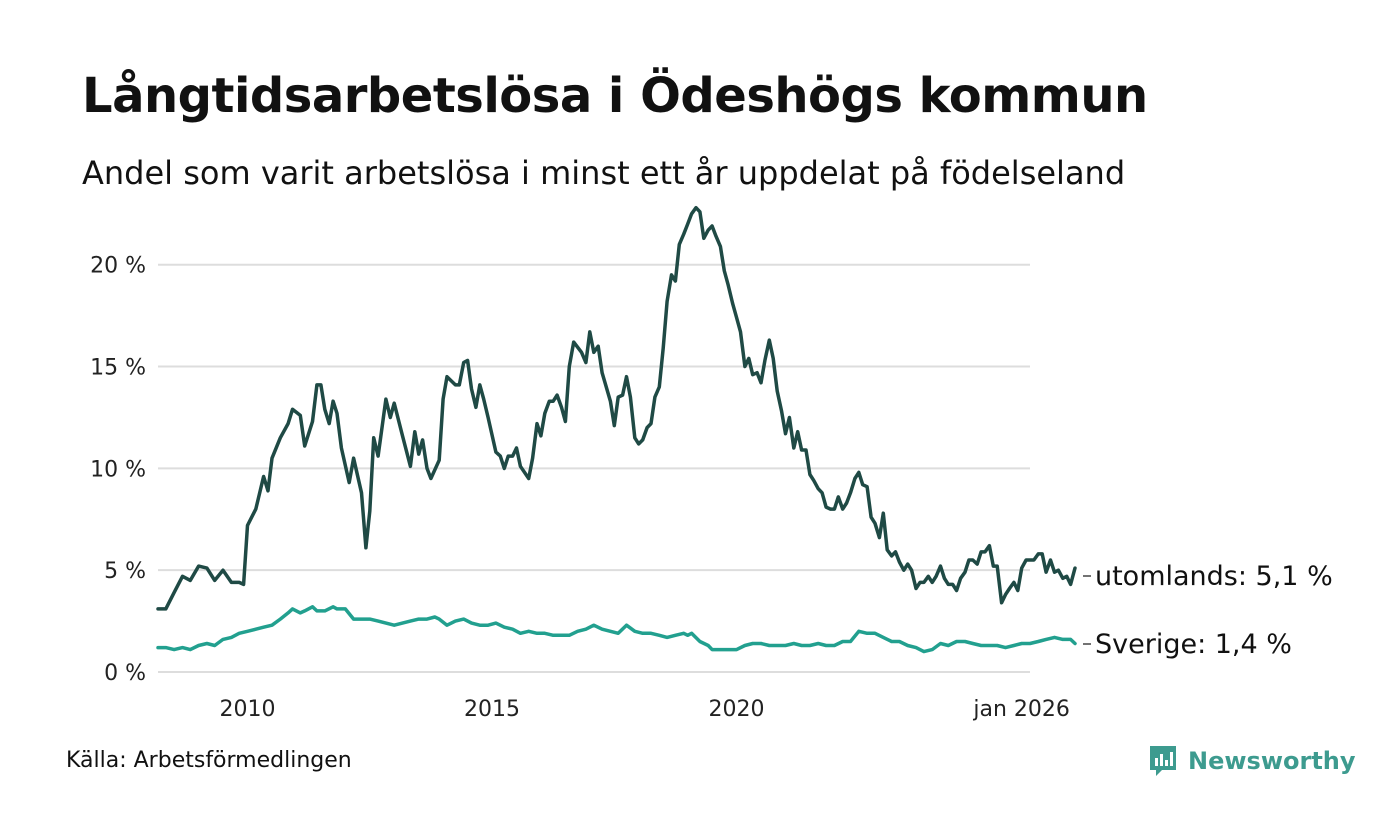 This screenshot has height=840, width=1400. What do you see at coordinates (118, 266) in the screenshot?
I see `y-tick-label: 20 %` at bounding box center [118, 266].